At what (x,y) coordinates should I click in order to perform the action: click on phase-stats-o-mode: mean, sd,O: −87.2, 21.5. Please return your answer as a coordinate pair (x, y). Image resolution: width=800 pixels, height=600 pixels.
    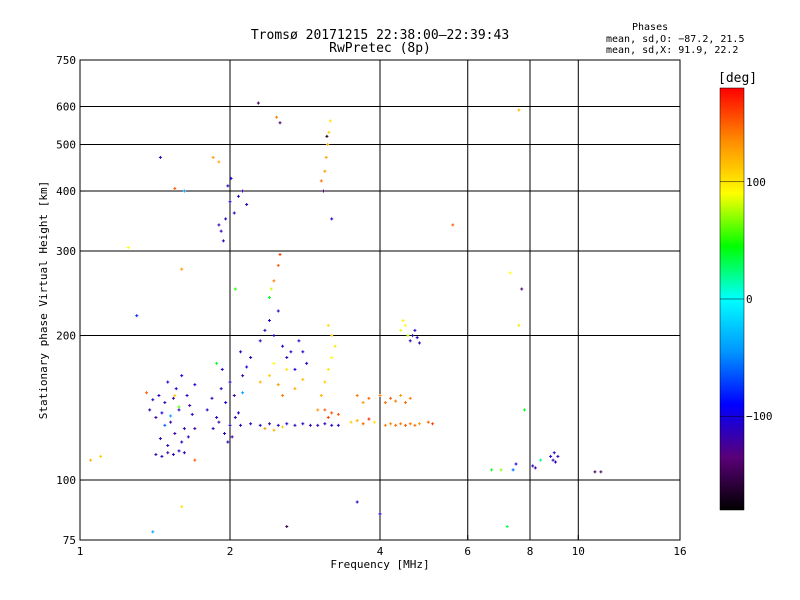
    Looking at the image, I should click on (675, 39).